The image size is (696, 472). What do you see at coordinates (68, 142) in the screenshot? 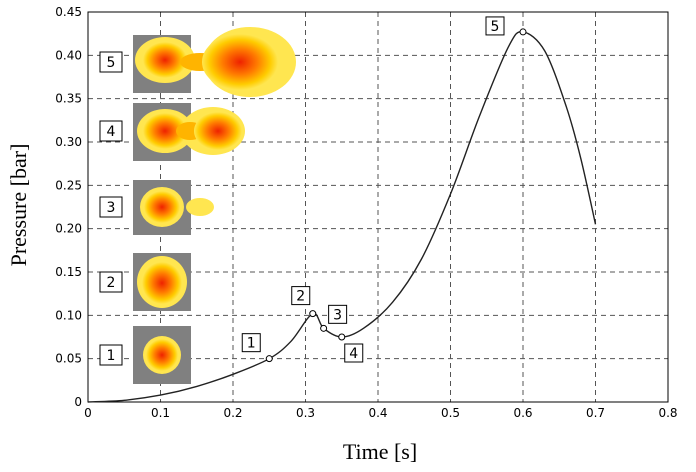
I see `y-tick-label: 0.30` at bounding box center [68, 142].